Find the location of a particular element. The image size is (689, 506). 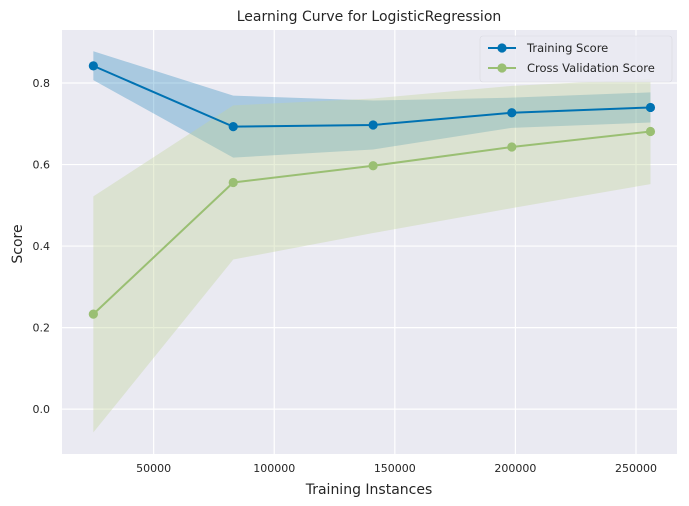

y-axis-label: Score is located at coordinates (18, 243).